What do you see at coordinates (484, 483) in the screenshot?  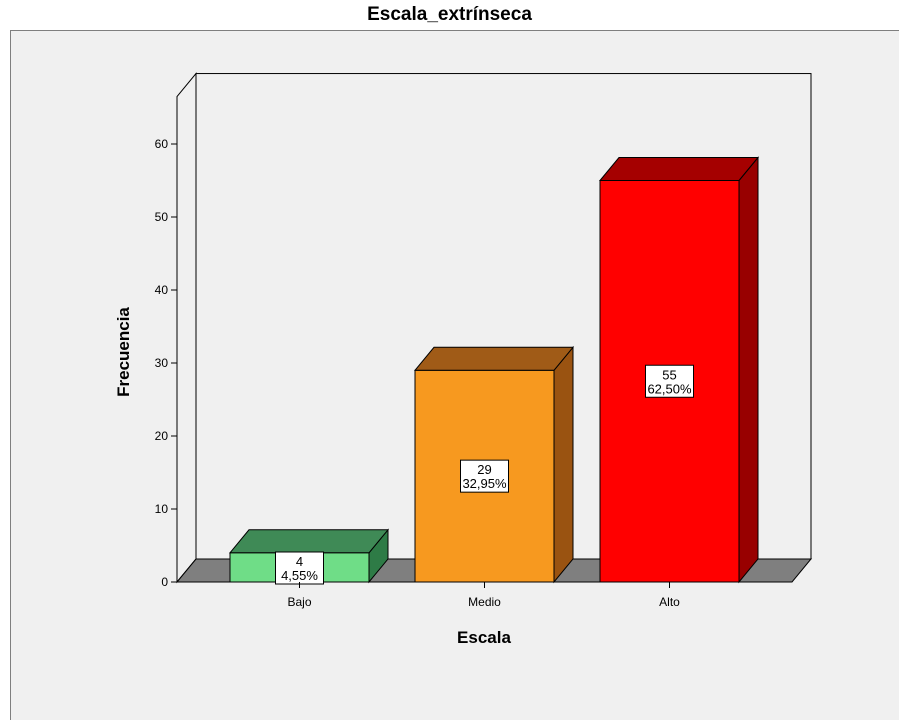 I see `data-label-percent: 32,95%` at bounding box center [484, 483].